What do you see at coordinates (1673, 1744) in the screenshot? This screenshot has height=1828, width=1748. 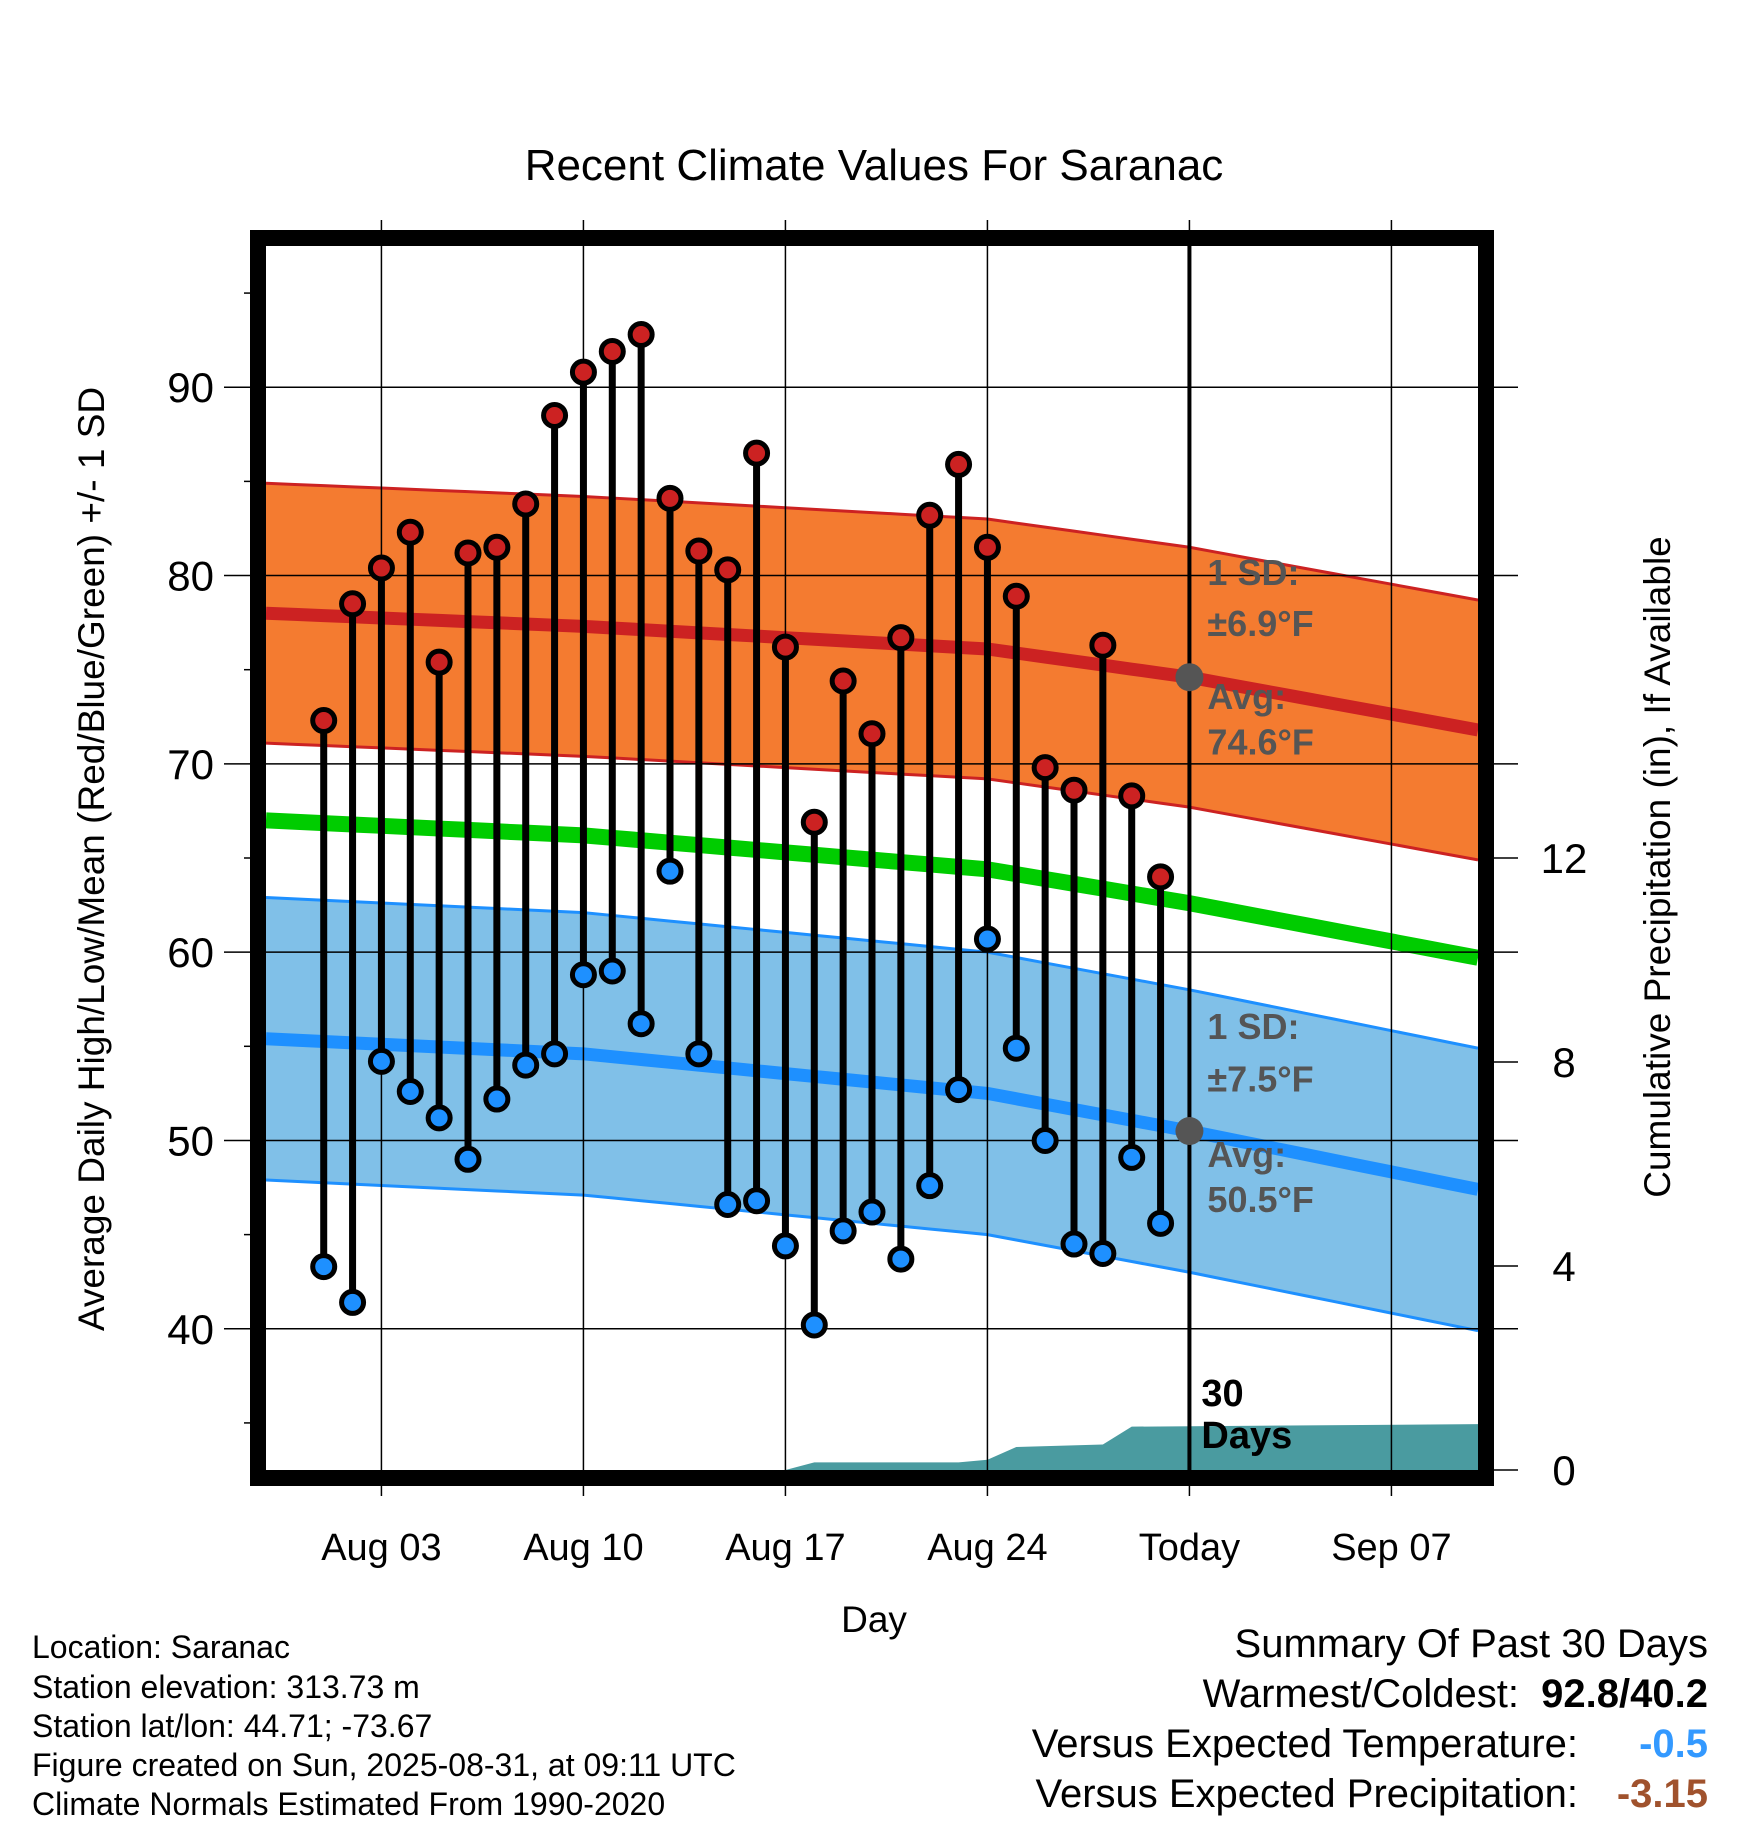 I see `temp-value: -0.5` at bounding box center [1673, 1744].